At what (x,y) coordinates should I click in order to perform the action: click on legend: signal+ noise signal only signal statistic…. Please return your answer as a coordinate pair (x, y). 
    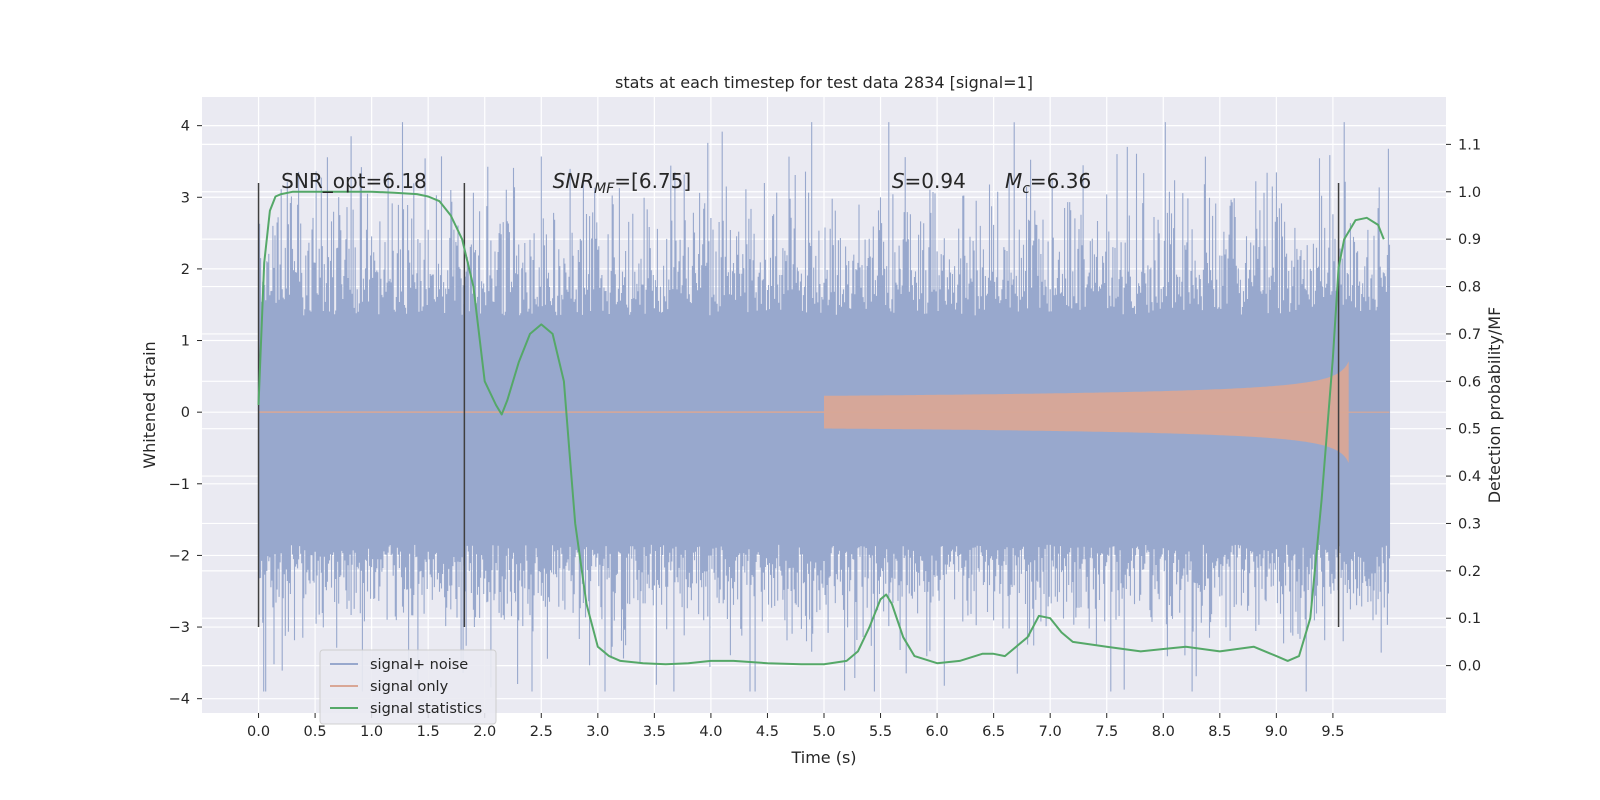
    Looking at the image, I should click on (408, 687).